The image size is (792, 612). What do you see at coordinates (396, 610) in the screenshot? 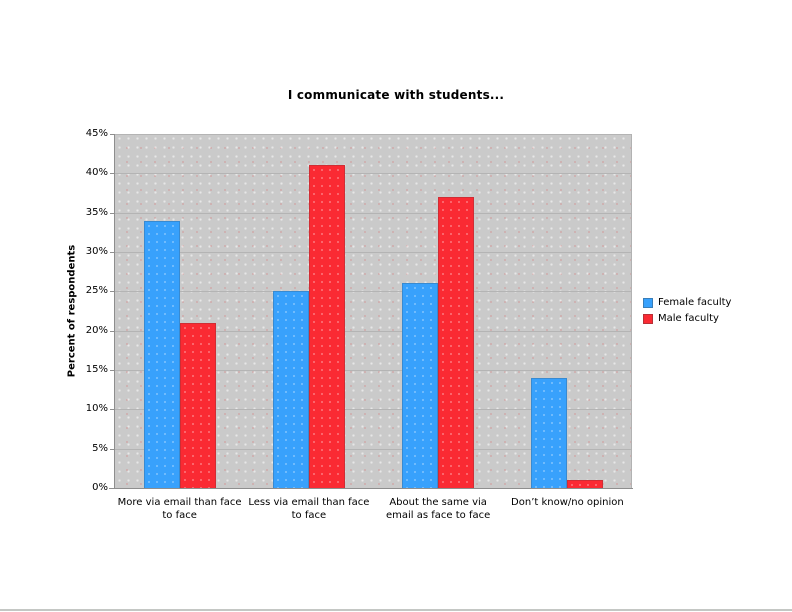
I see `page-bottom-rule` at bounding box center [396, 610].